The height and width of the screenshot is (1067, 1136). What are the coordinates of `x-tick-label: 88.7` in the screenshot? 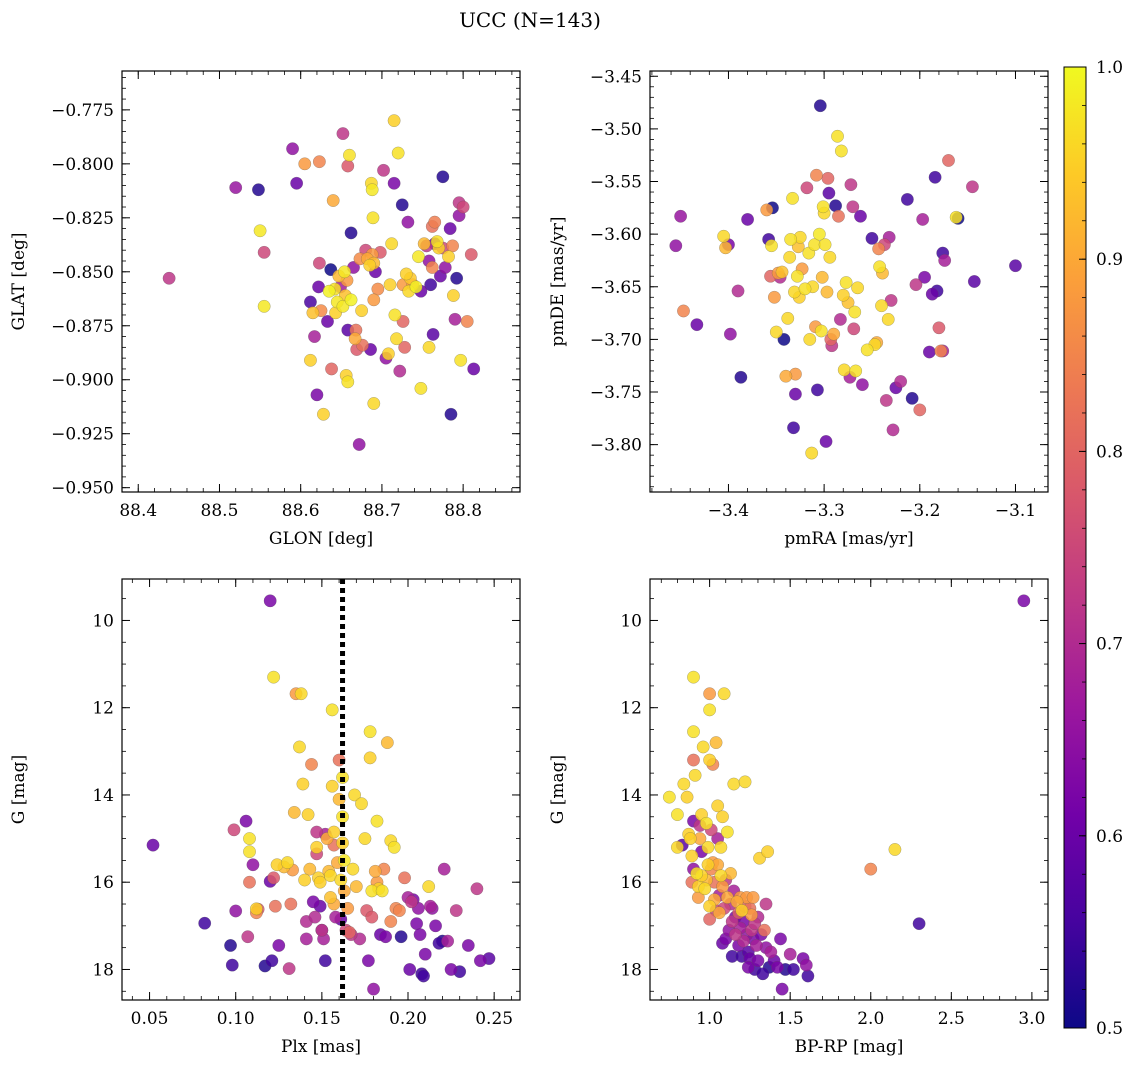 It's located at (382, 511).